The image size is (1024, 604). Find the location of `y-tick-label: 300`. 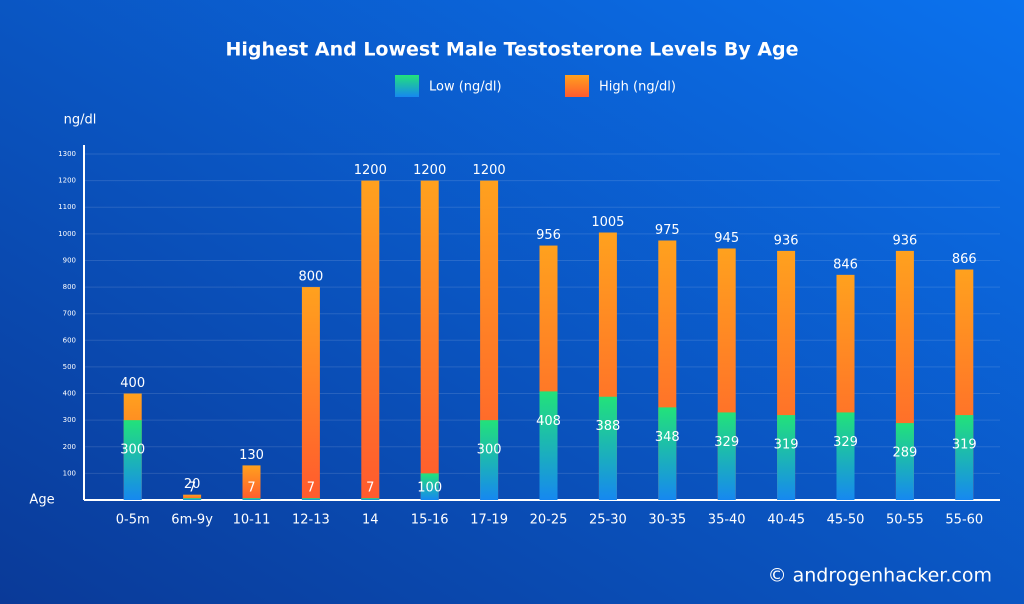

y-tick-label: 300 is located at coordinates (69, 420).